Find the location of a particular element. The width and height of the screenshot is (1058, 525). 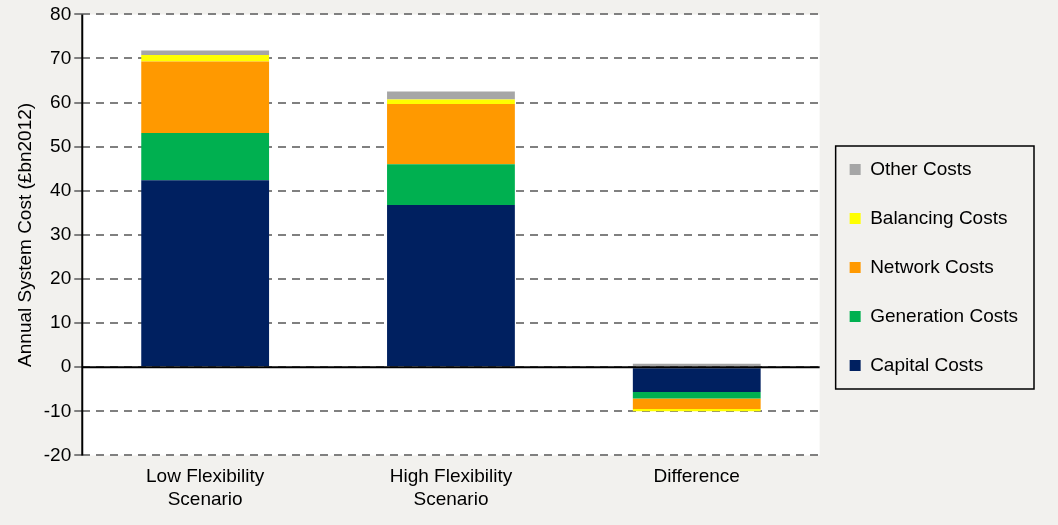

x-tick-label: High Flexibility Scenario is located at coordinates (451, 487).